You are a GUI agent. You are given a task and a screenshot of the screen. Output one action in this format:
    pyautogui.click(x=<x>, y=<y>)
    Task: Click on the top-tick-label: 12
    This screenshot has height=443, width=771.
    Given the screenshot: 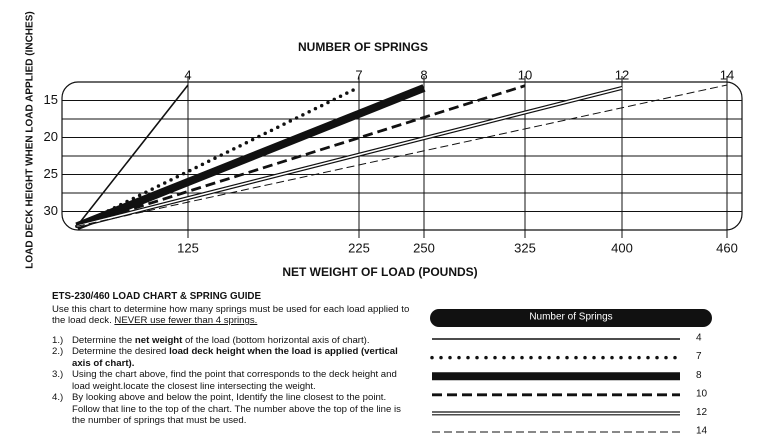 What is the action you would take?
    pyautogui.click(x=622, y=74)
    